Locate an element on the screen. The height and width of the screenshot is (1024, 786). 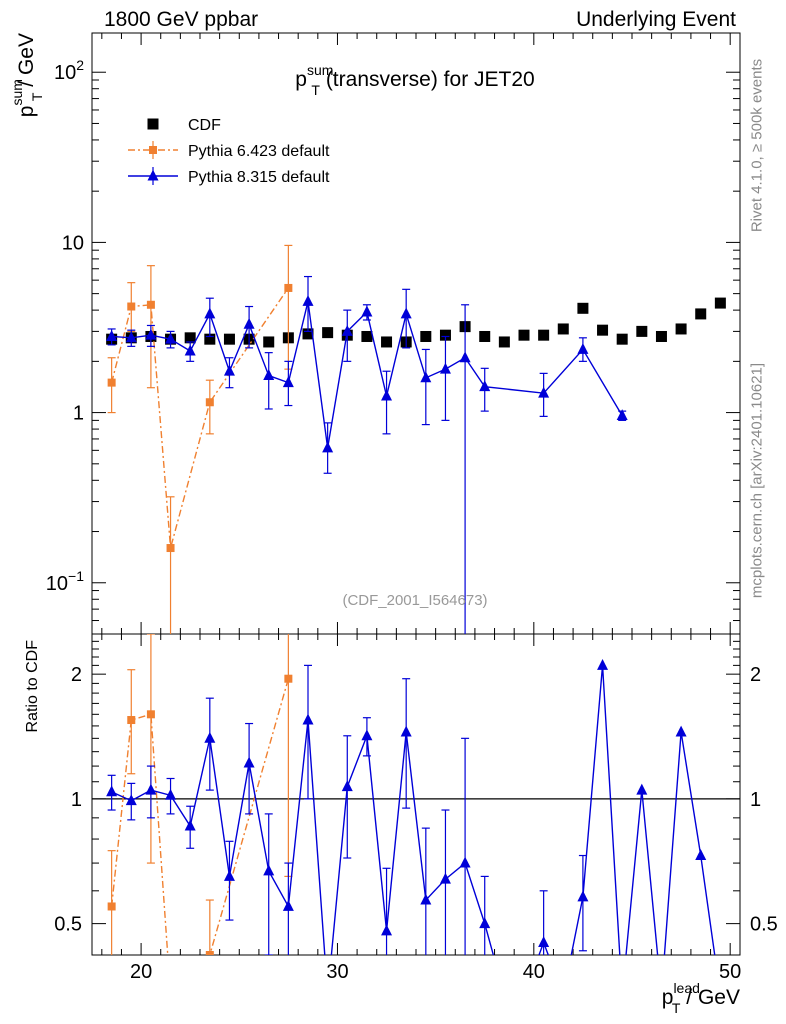
legend-marker-cdf is located at coordinates (153, 124).